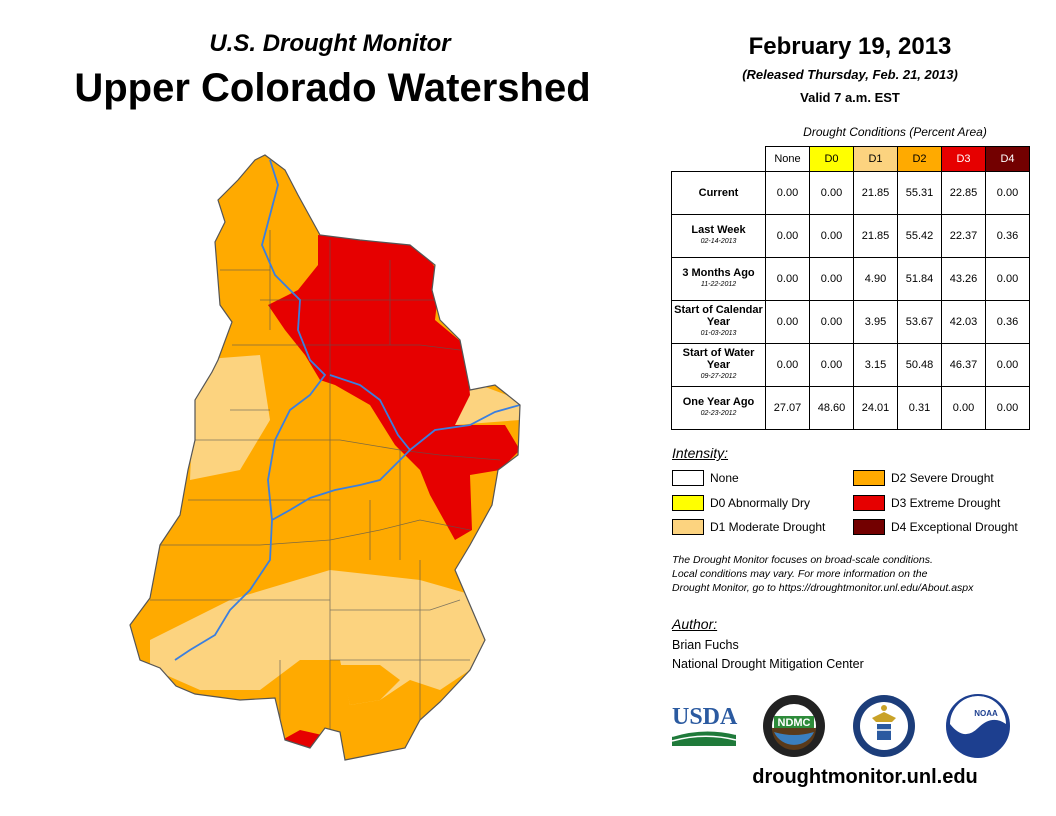  What do you see at coordinates (794, 723) in the screenshot?
I see `ndmc-logo-text: NDMC` at bounding box center [794, 723].